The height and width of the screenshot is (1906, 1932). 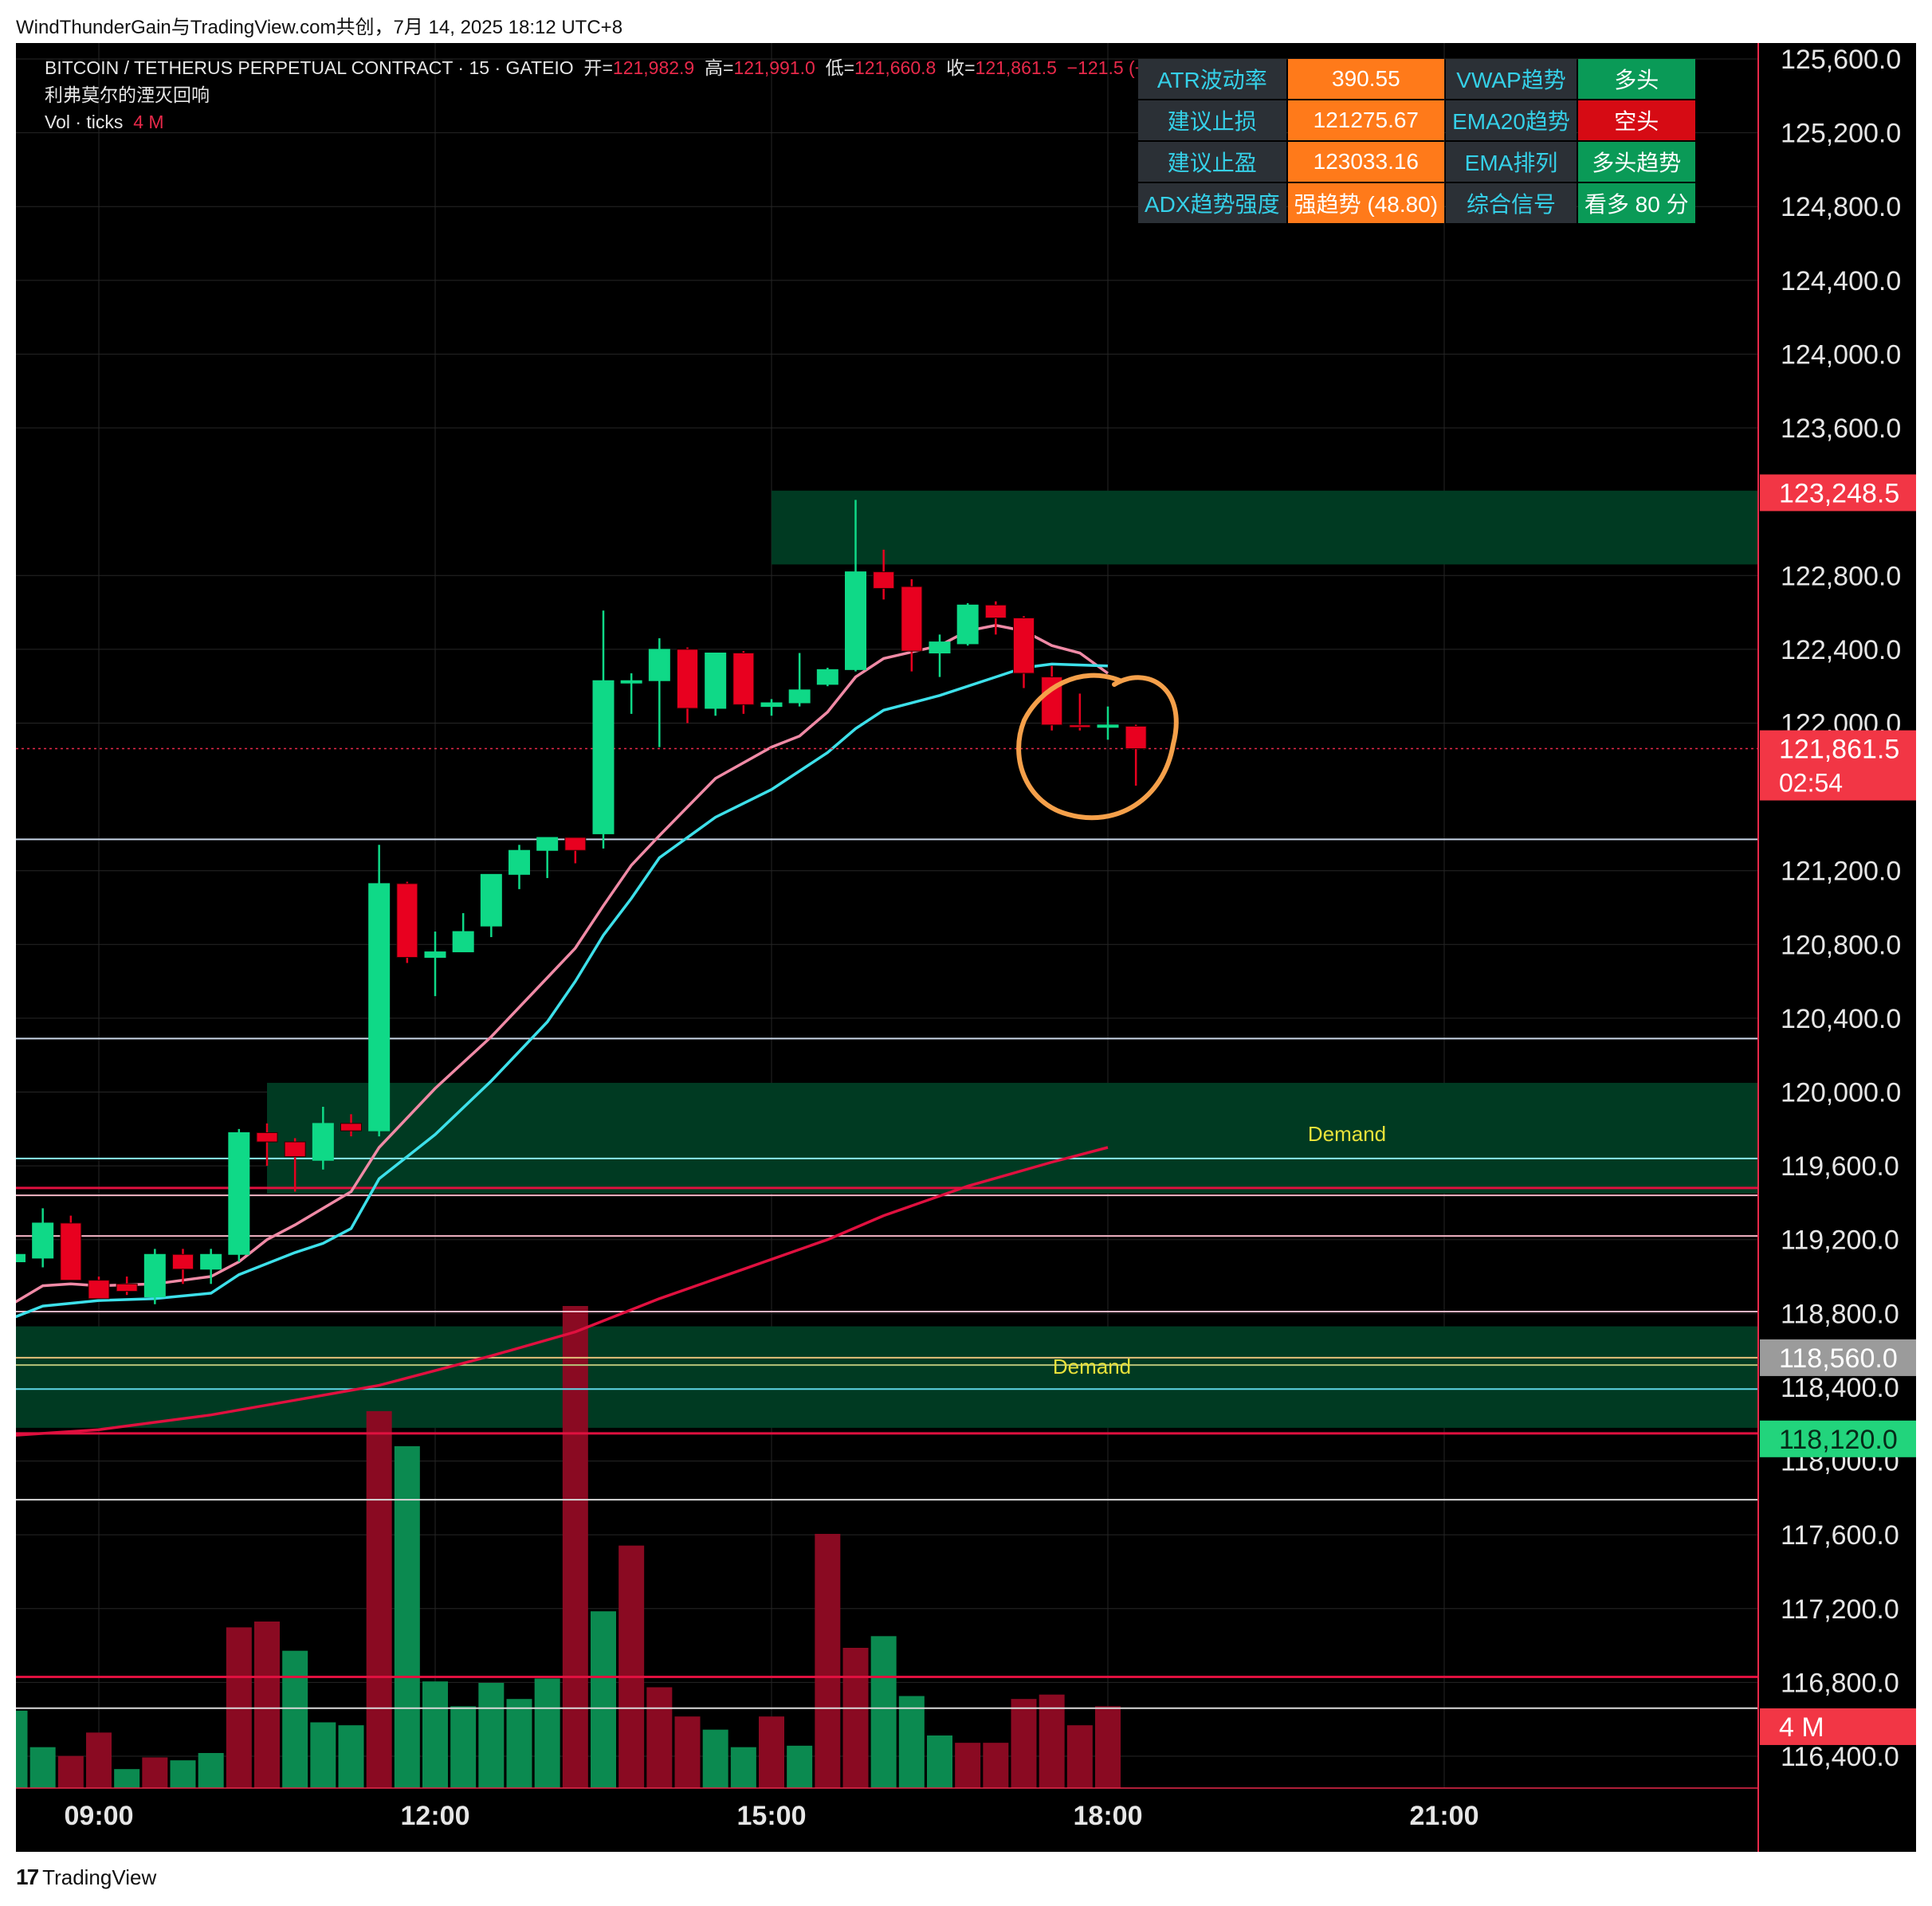 What do you see at coordinates (1840, 1241) in the screenshot?
I see `y-tick-label: 119,200.0` at bounding box center [1840, 1241].